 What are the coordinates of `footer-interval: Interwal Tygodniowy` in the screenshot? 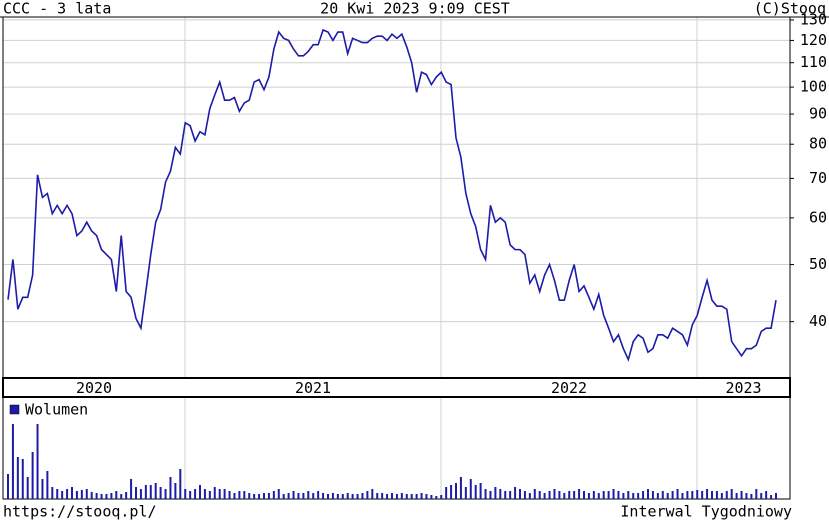 It's located at (706, 512).